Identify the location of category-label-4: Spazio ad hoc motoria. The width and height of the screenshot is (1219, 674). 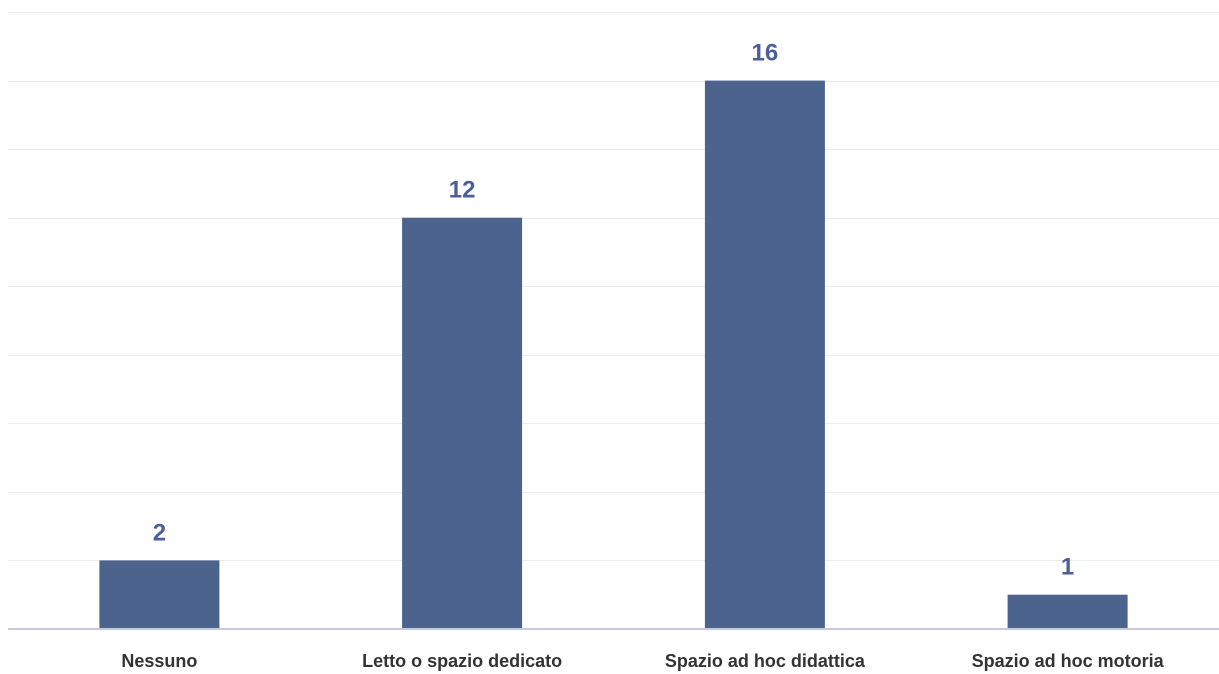
(1068, 661).